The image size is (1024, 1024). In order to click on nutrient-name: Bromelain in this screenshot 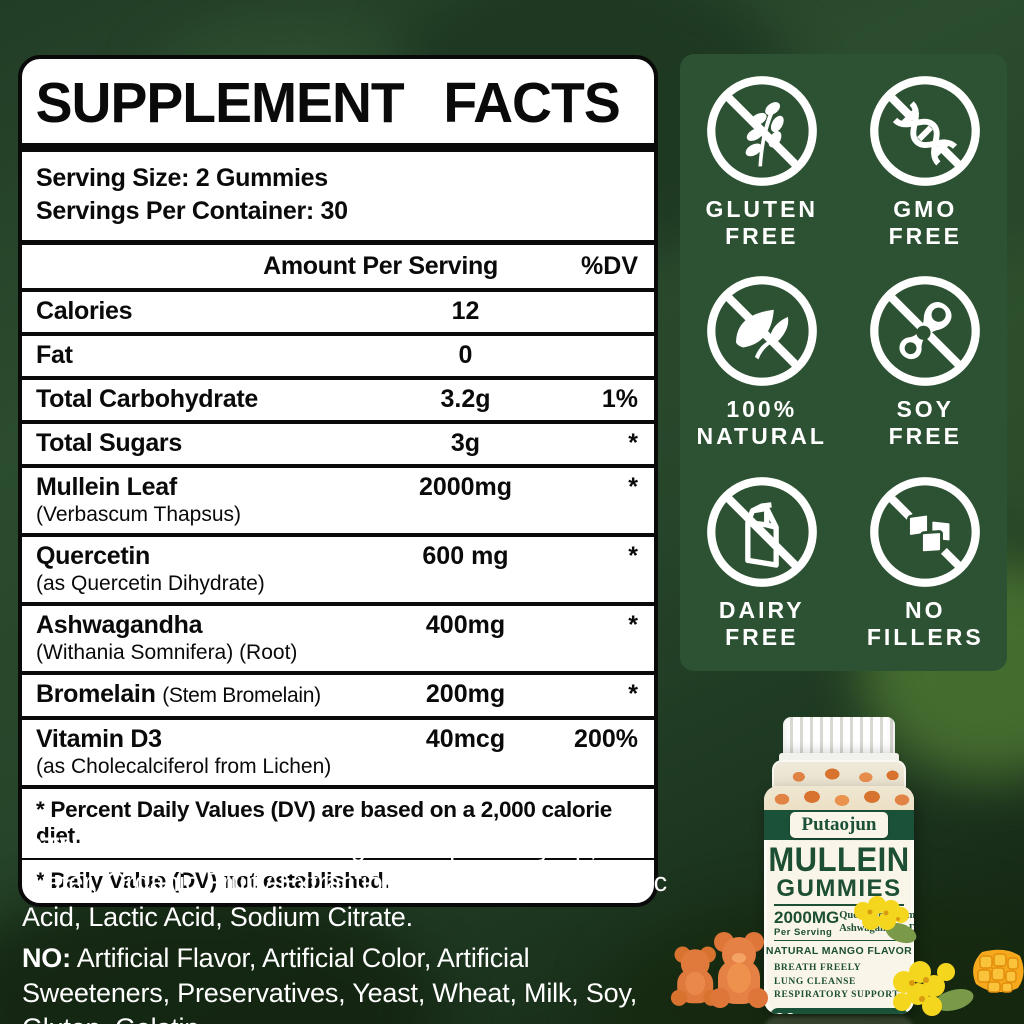, I will do `click(96, 694)`.